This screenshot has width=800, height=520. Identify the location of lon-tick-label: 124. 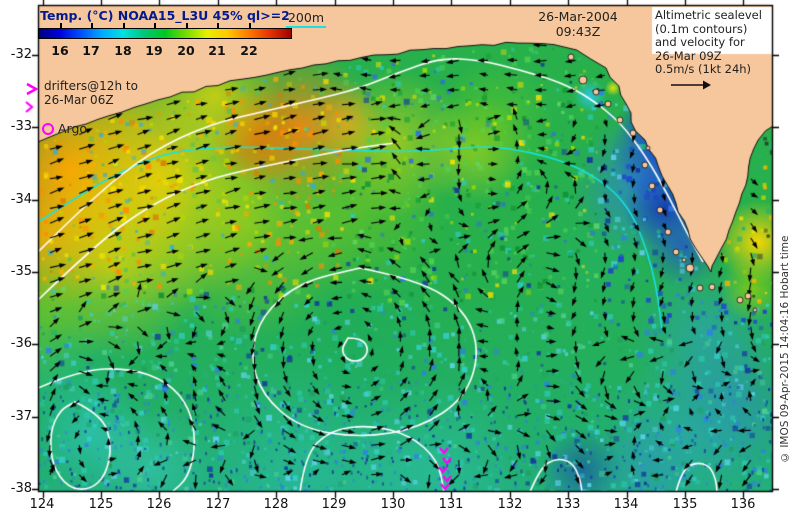
(42, 504).